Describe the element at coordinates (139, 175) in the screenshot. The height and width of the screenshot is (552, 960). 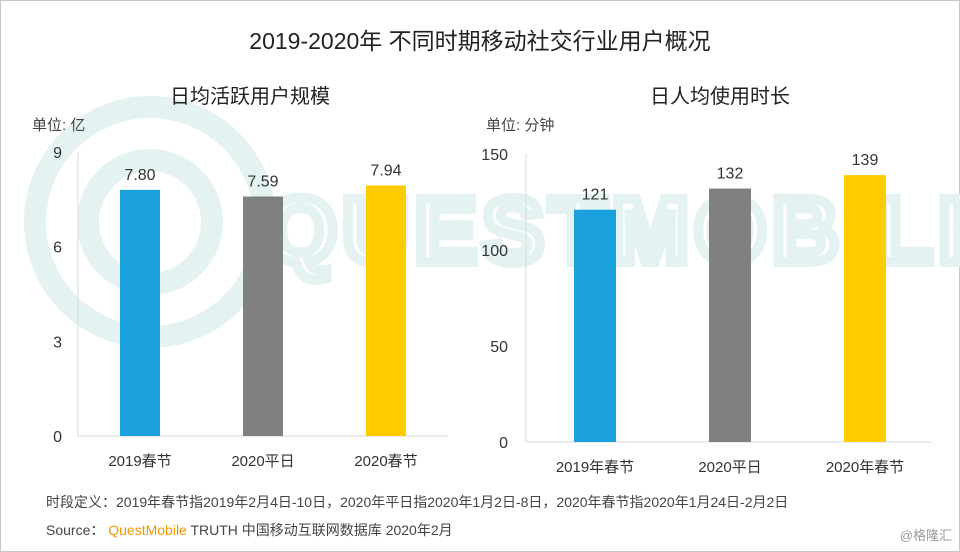
I see `data-label: 7.80` at that location.